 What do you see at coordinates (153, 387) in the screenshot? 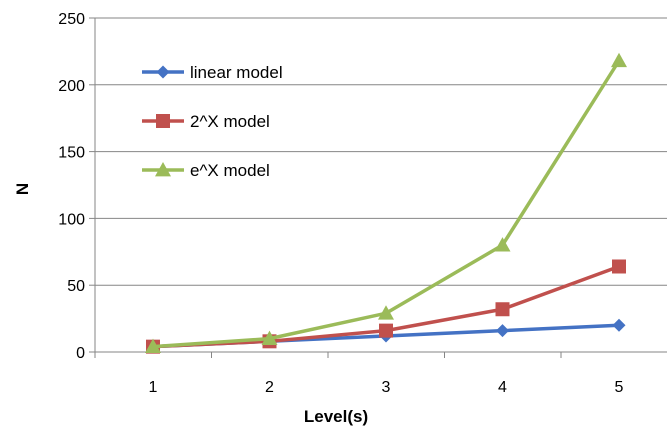
I see `x-tick-label: 1` at bounding box center [153, 387].